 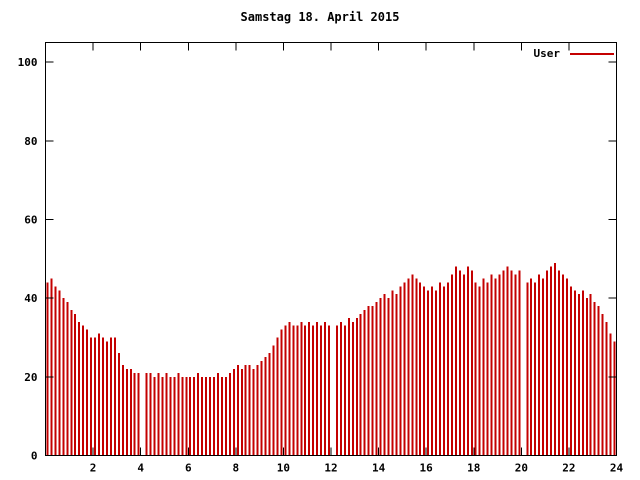 What do you see at coordinates (30, 298) in the screenshot?
I see `svg-text: 40` at bounding box center [30, 298].